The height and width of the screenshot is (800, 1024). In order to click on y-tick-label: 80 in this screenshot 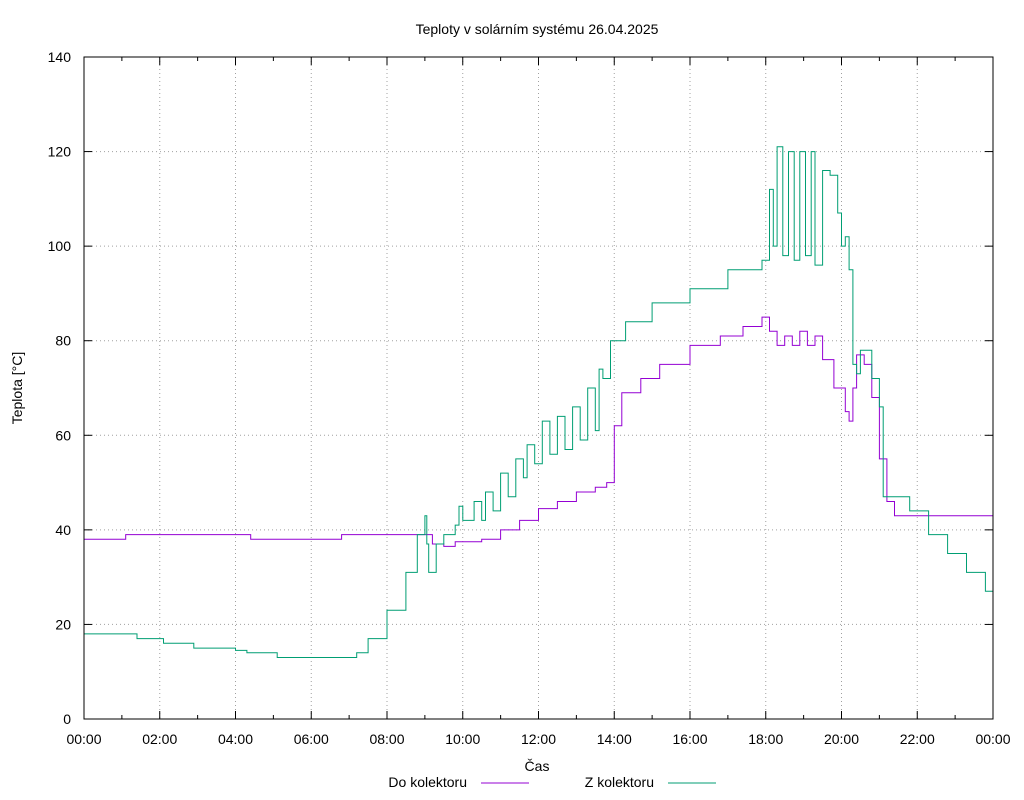, I will do `click(63, 341)`.